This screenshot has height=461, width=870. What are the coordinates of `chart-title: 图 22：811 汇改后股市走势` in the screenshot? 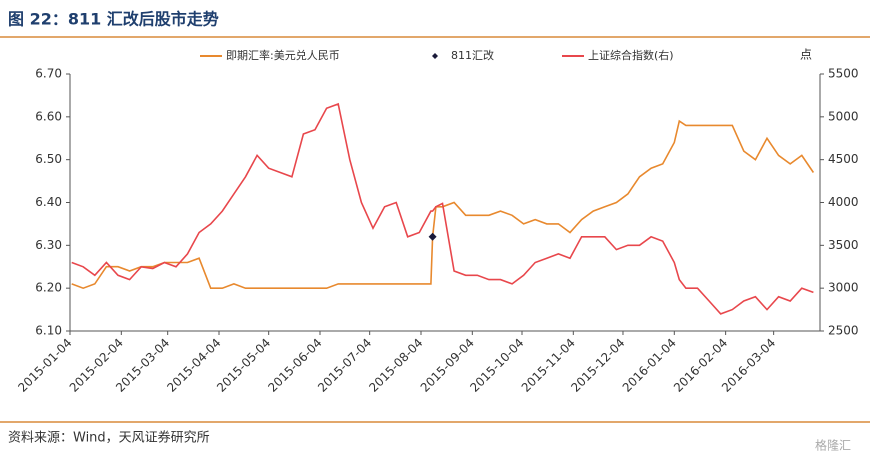 It's located at (113, 19).